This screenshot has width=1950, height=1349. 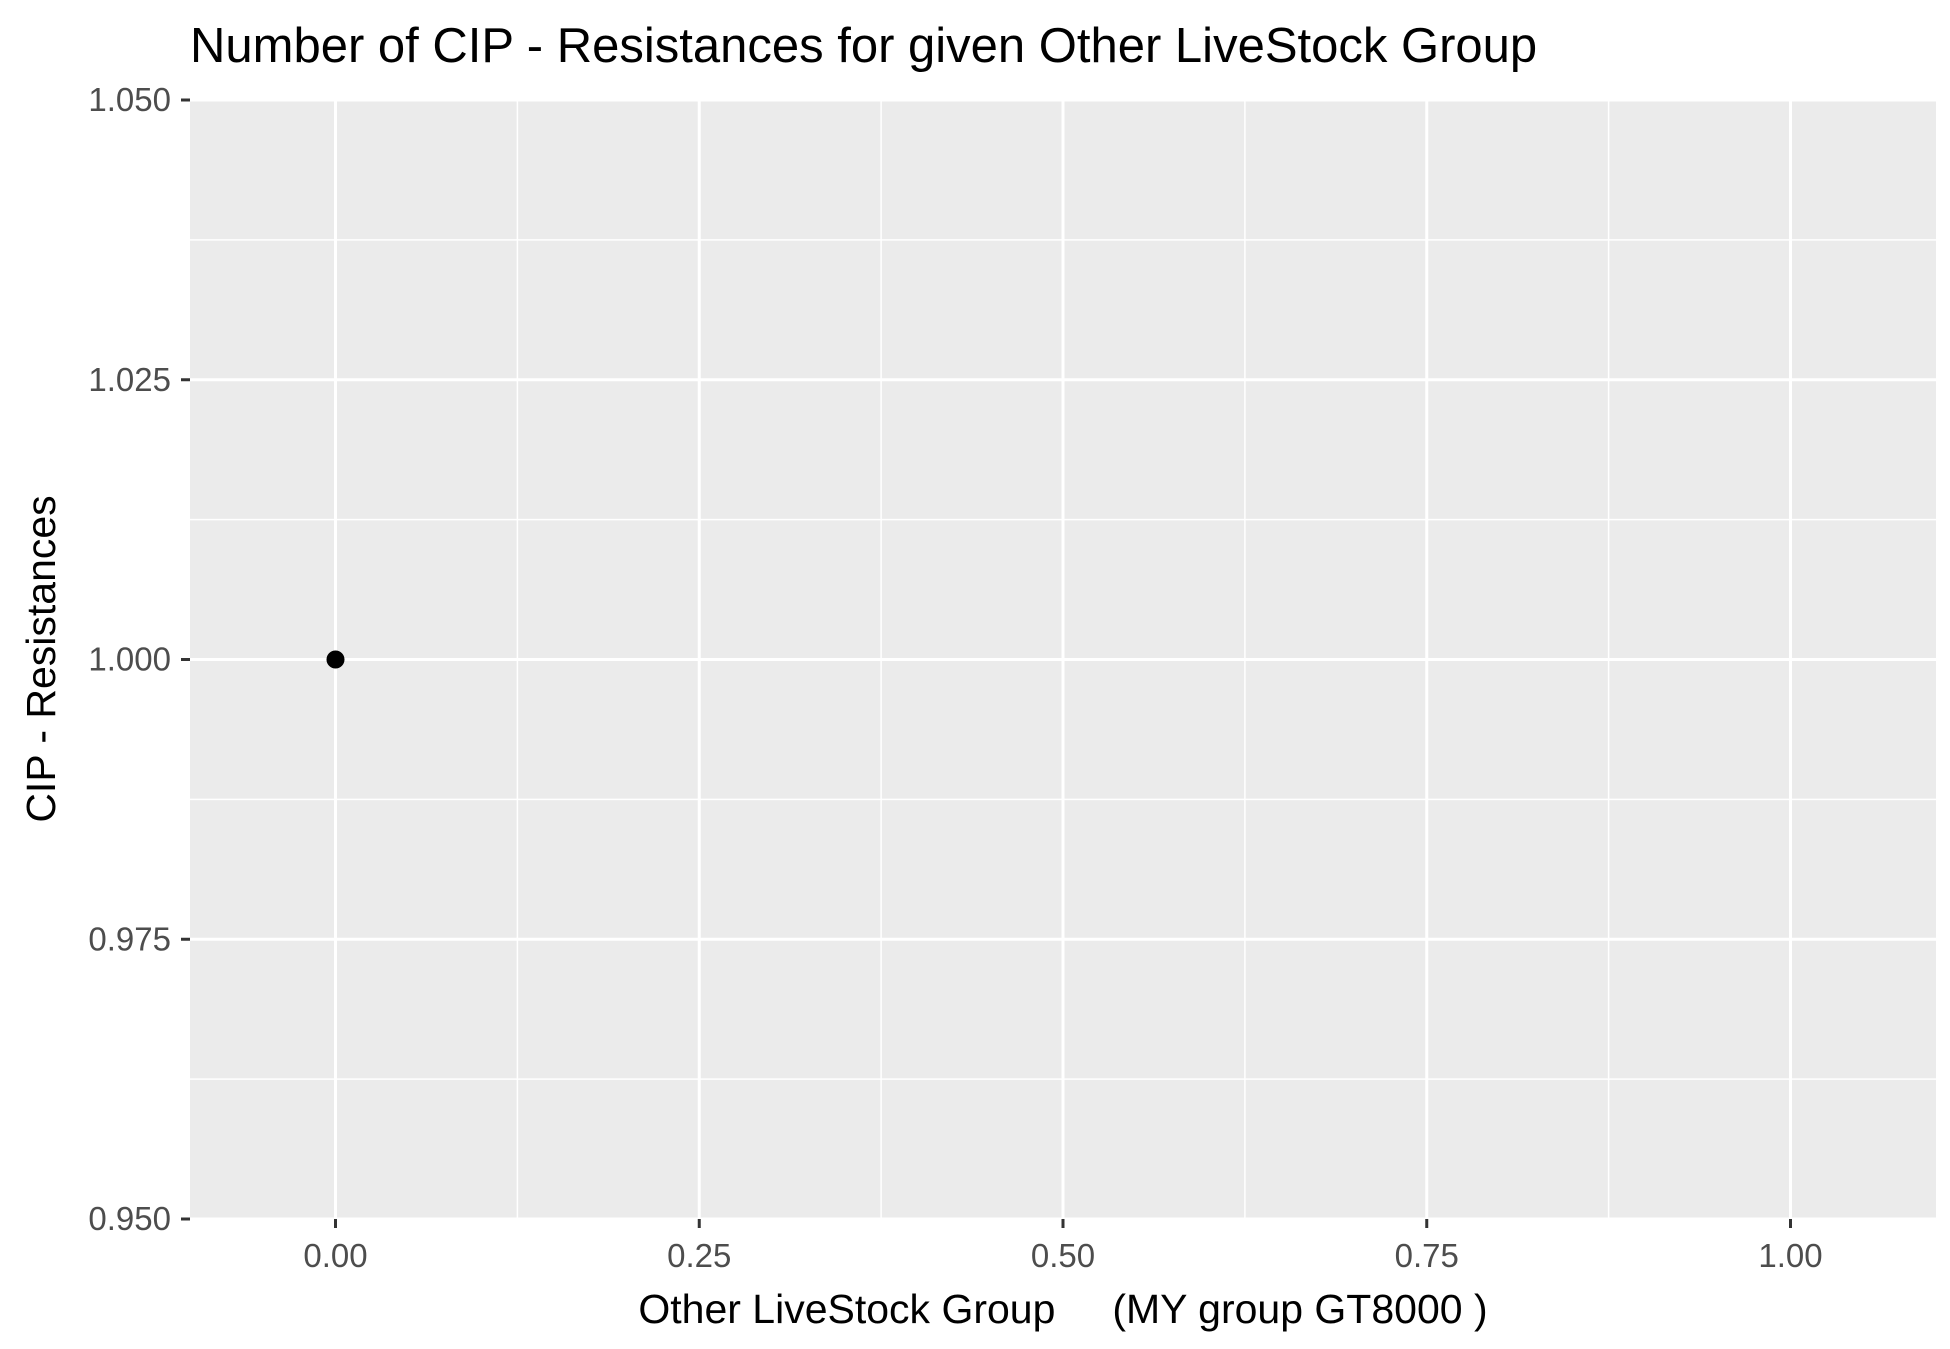 I want to click on x-tick-label: 1.00, so click(x=1790, y=1255).